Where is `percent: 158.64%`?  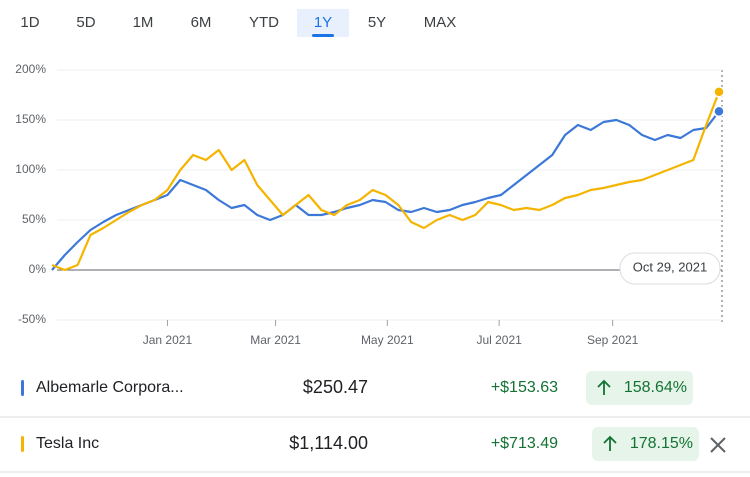 percent: 158.64% is located at coordinates (655, 387).